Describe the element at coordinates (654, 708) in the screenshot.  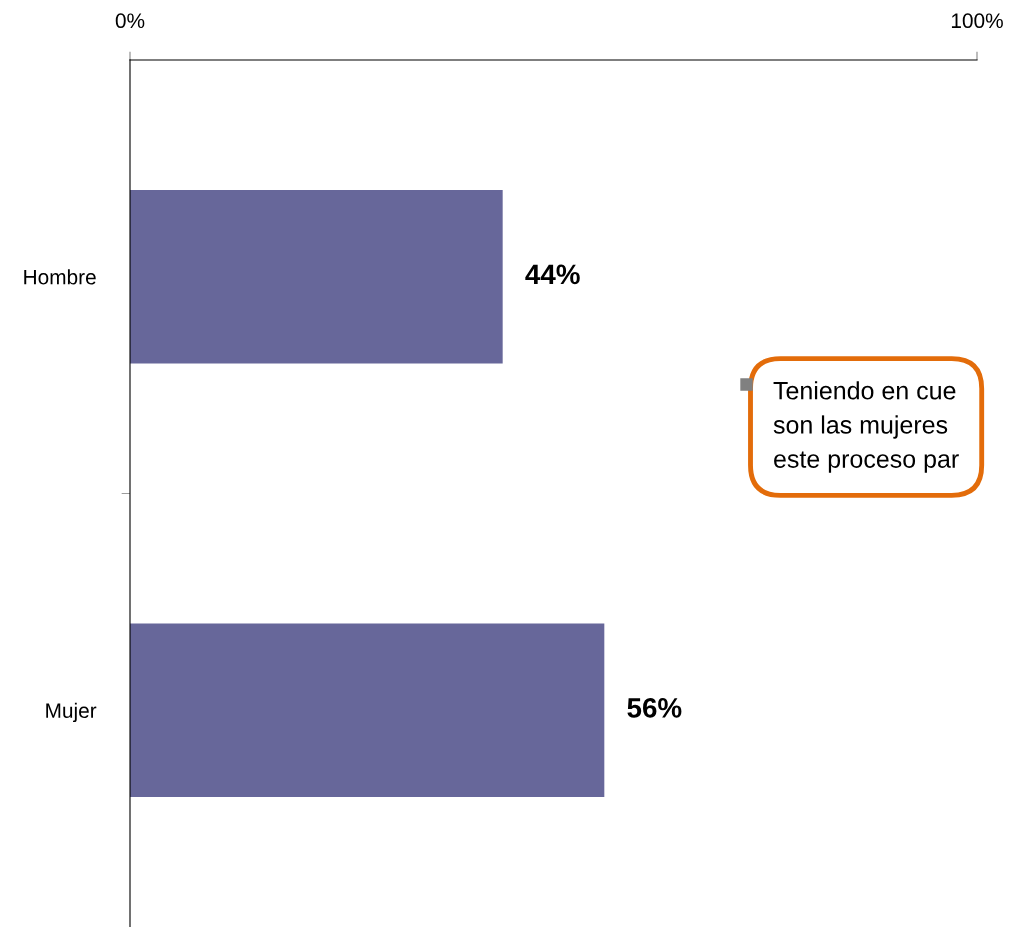
I see `data-label: 56%` at that location.